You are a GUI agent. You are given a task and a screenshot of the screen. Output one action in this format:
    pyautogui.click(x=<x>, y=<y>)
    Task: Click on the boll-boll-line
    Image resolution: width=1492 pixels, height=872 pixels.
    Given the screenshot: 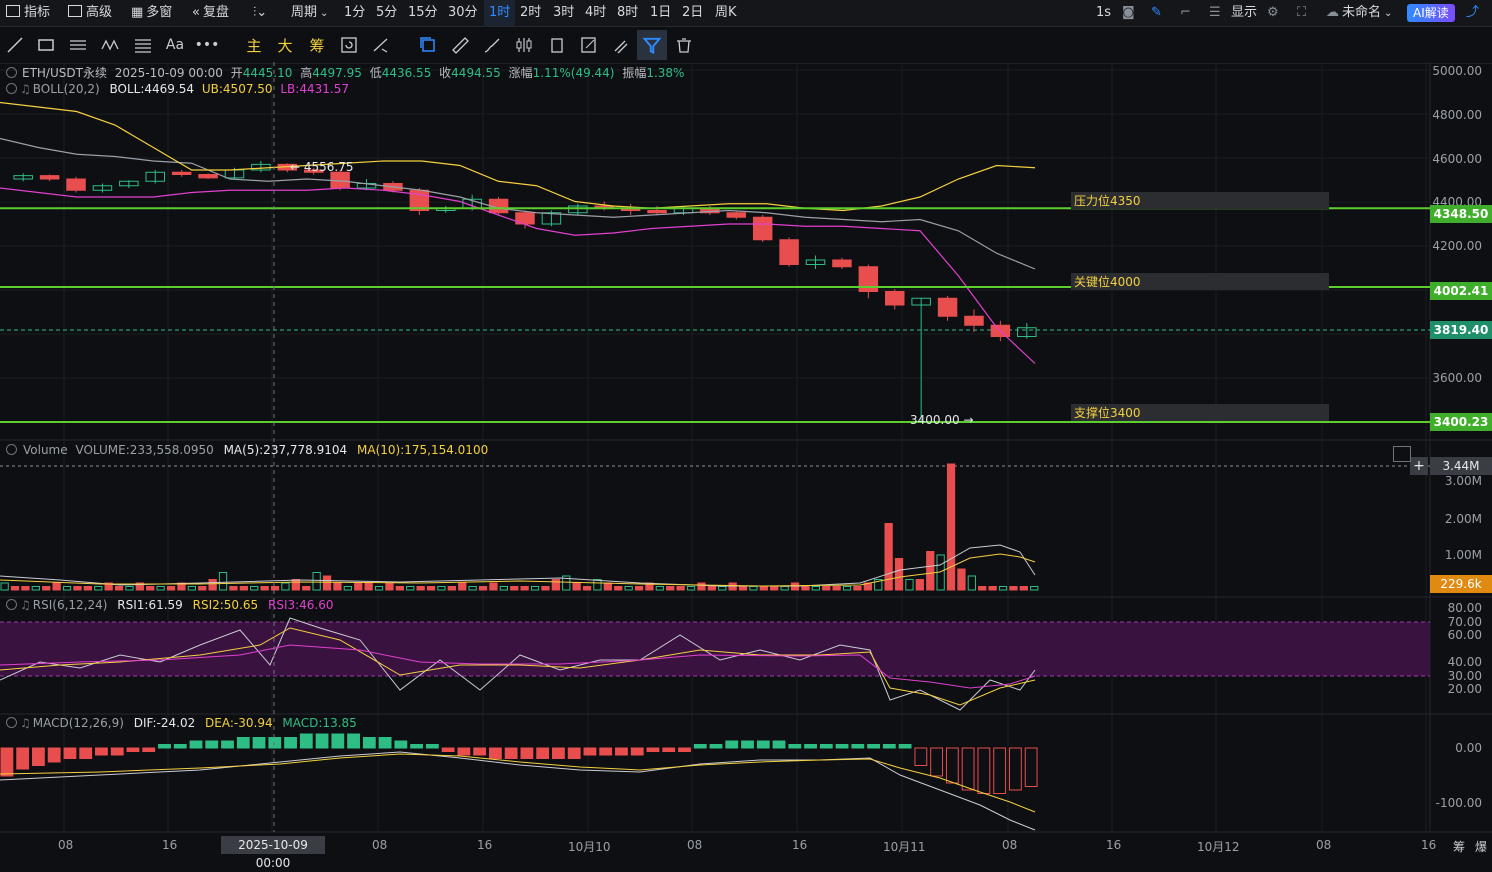 What is the action you would take?
    pyautogui.click(x=518, y=203)
    